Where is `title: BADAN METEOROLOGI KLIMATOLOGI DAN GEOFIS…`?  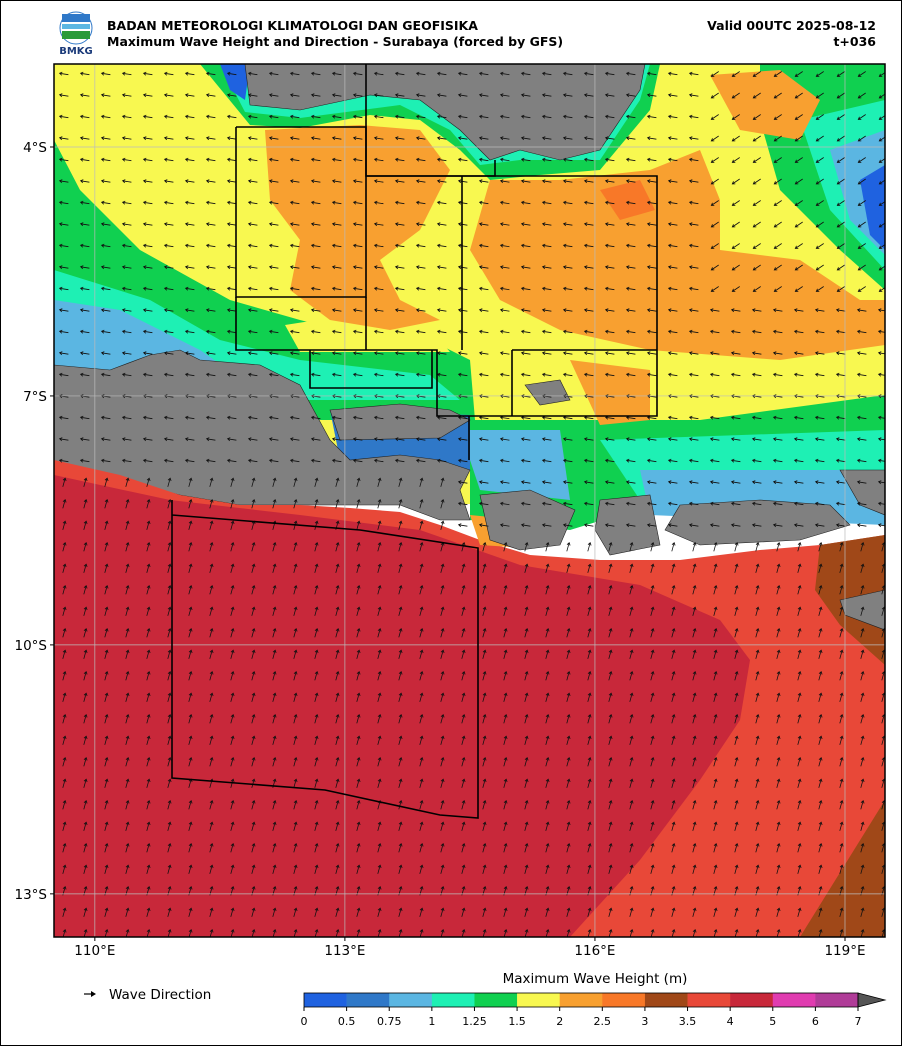 title: BADAN METEOROLOGI KLIMATOLOGI DAN GEOFIS… is located at coordinates (292, 25).